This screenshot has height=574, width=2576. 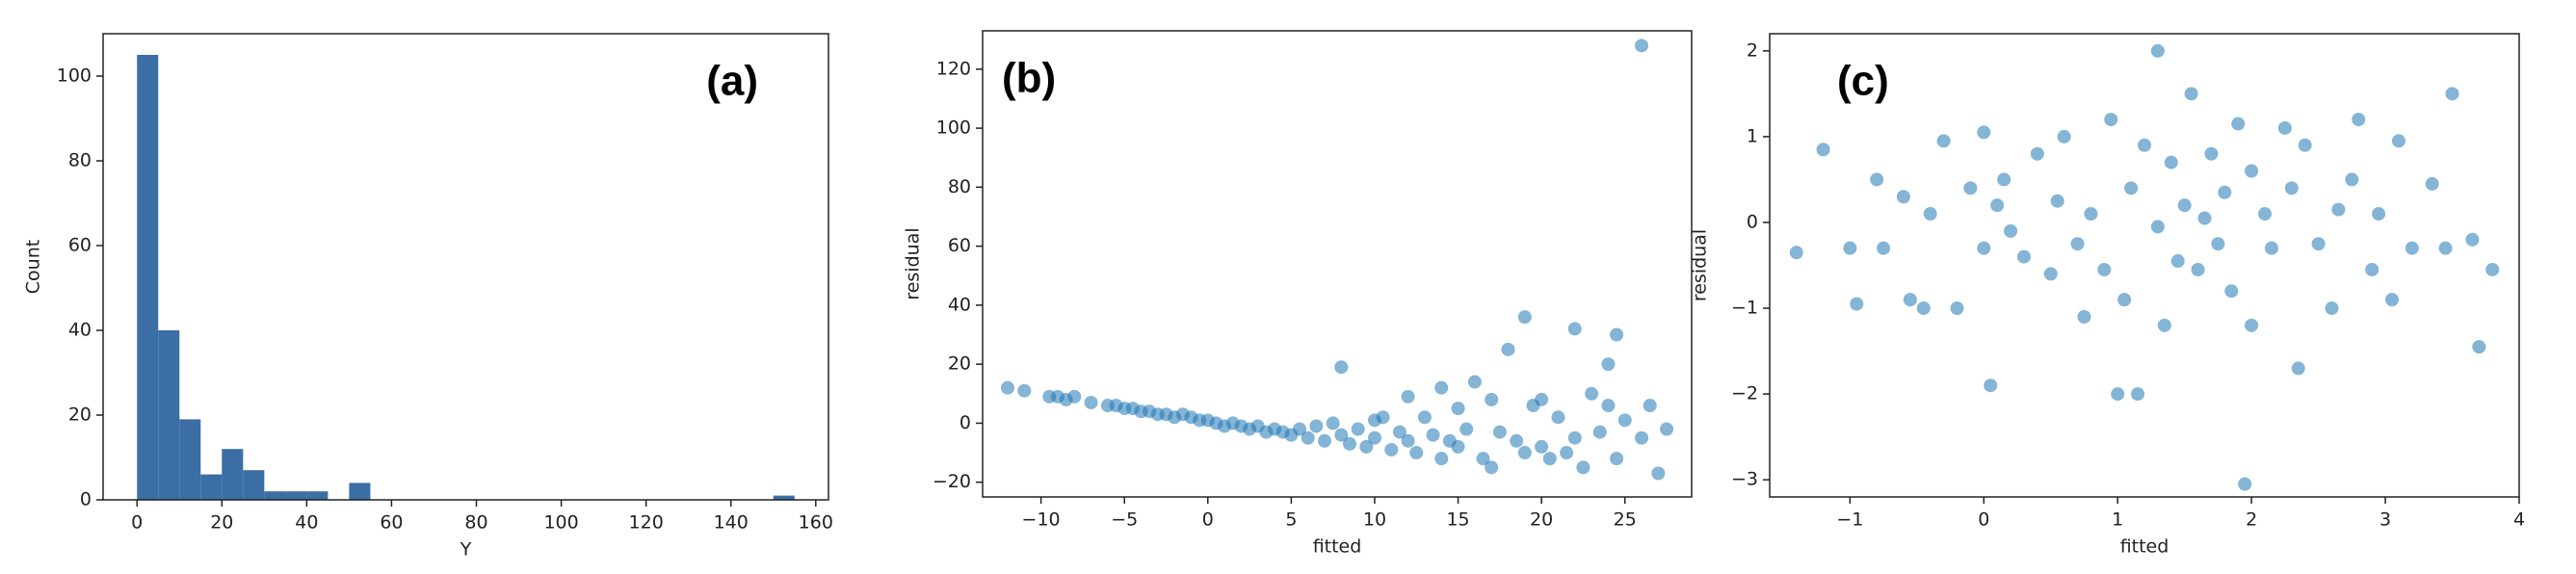 What do you see at coordinates (959, 364) in the screenshot?
I see `y-tick-label: 20` at bounding box center [959, 364].